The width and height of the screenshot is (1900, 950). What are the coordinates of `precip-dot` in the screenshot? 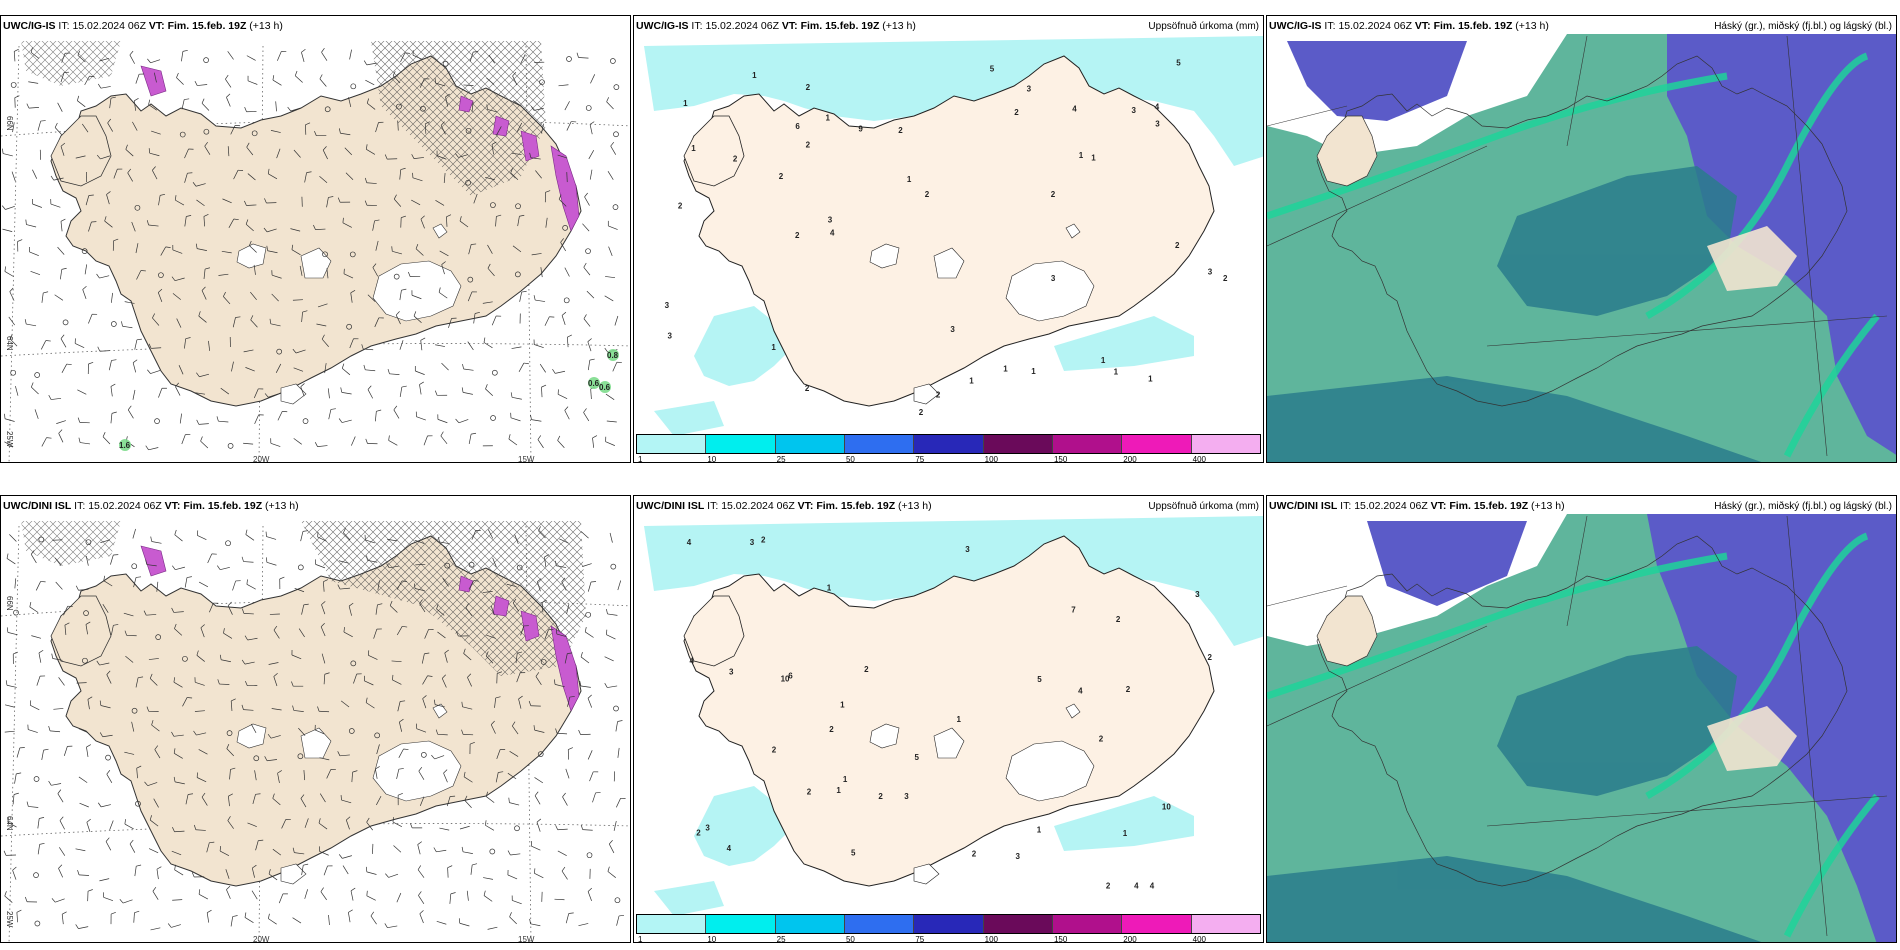 It's located at (613, 355).